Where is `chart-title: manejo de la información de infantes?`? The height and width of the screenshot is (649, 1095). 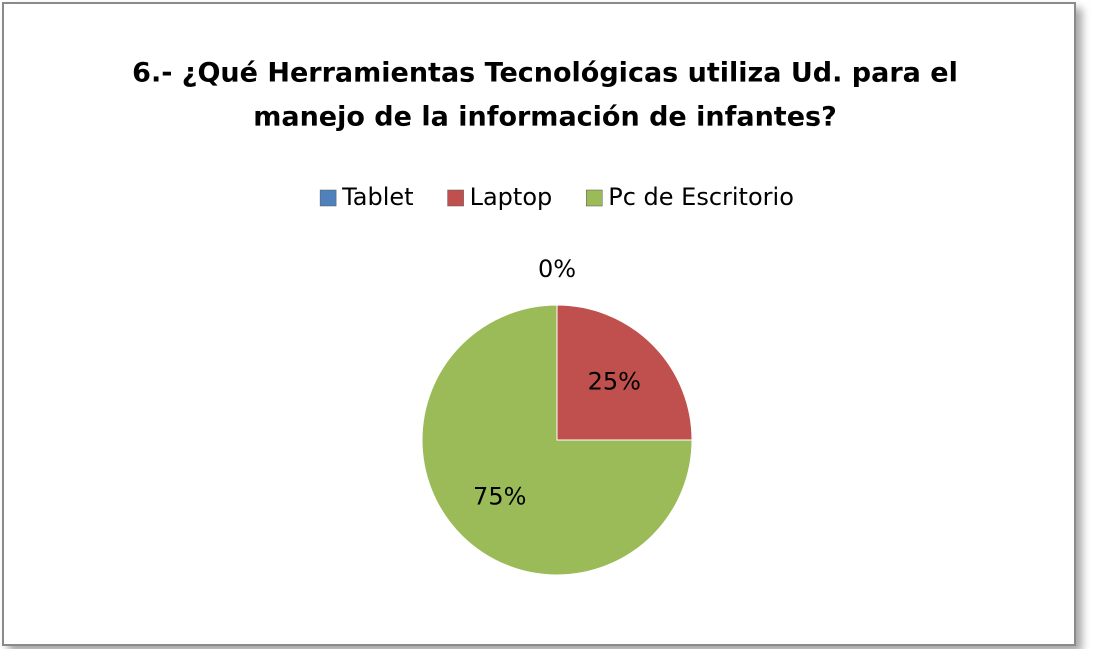 chart-title: manejo de la información de infantes? is located at coordinates (545, 117).